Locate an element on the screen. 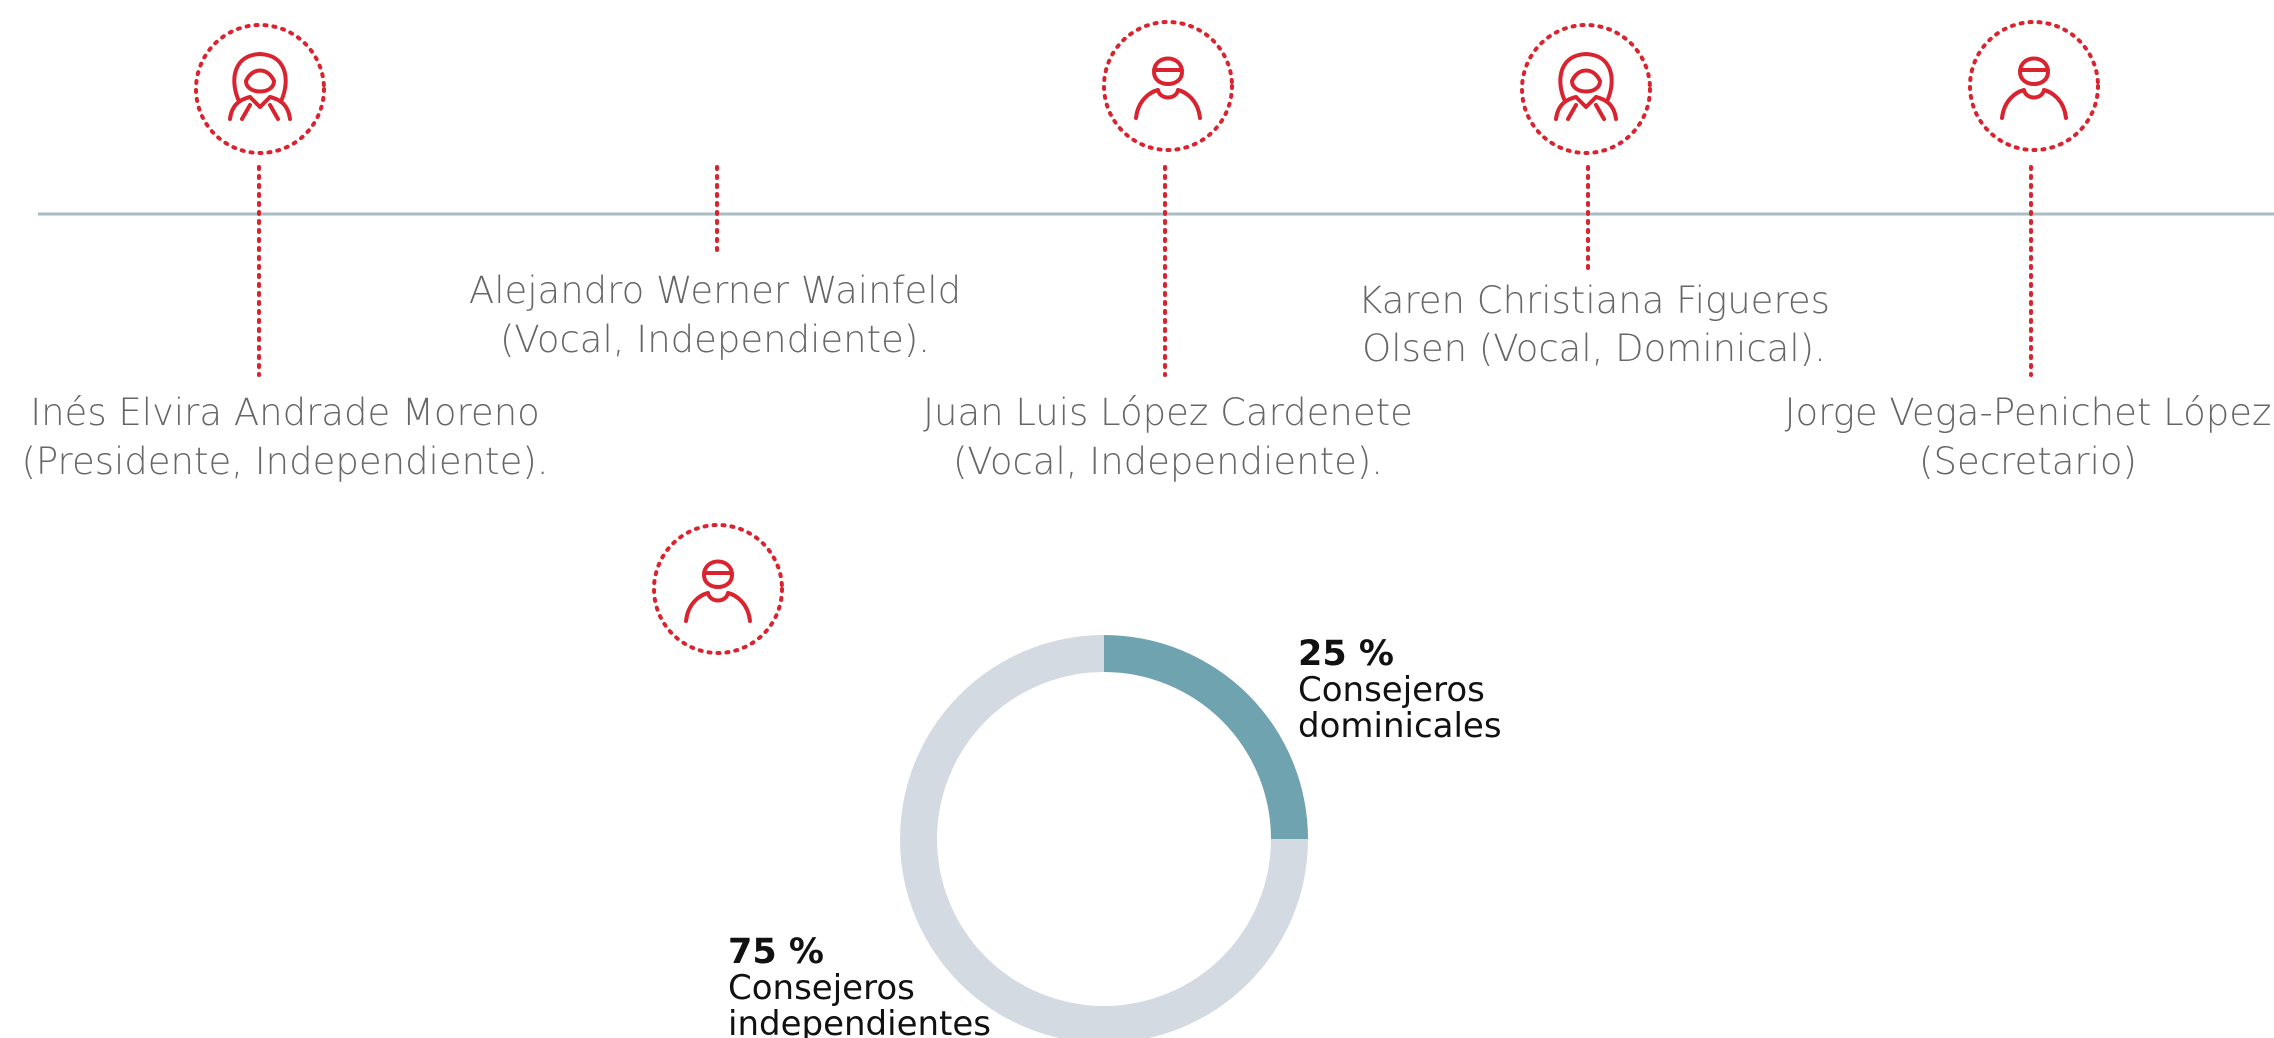 The width and height of the screenshot is (2274, 1038). category-label: Consejeros independientes is located at coordinates (860, 1003).